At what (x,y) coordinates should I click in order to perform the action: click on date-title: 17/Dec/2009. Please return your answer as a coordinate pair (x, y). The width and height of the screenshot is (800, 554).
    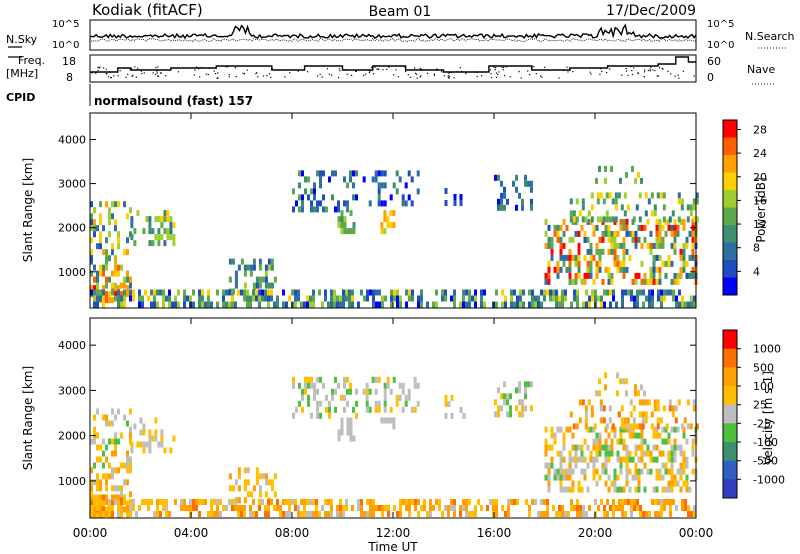
    Looking at the image, I should click on (651, 11).